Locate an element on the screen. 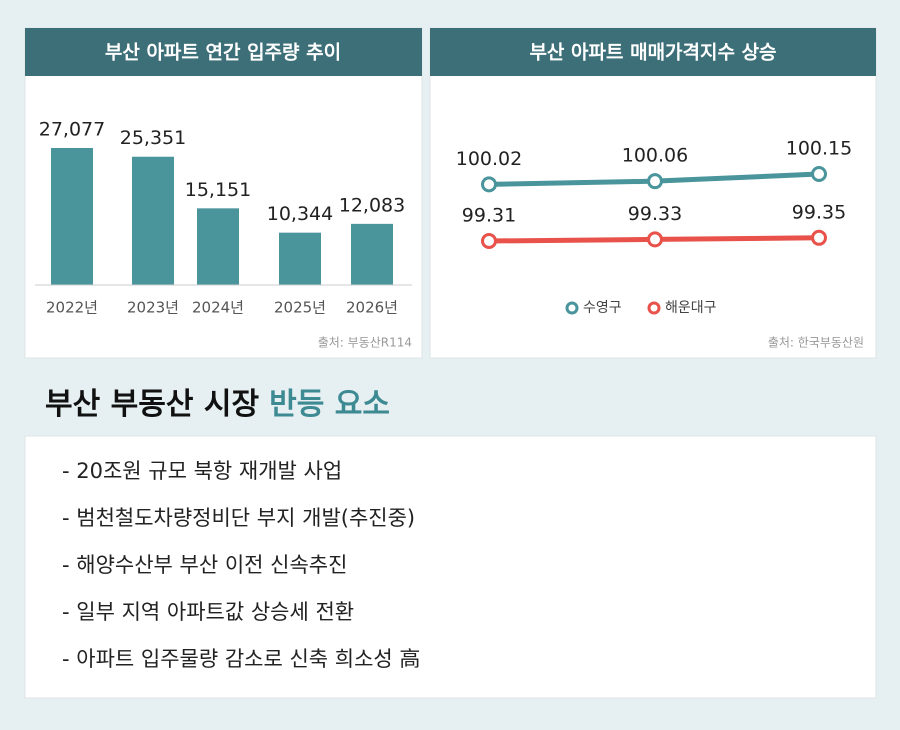  list-item: - 해양수산부 부산 이전 신속추진 is located at coordinates (204, 565).